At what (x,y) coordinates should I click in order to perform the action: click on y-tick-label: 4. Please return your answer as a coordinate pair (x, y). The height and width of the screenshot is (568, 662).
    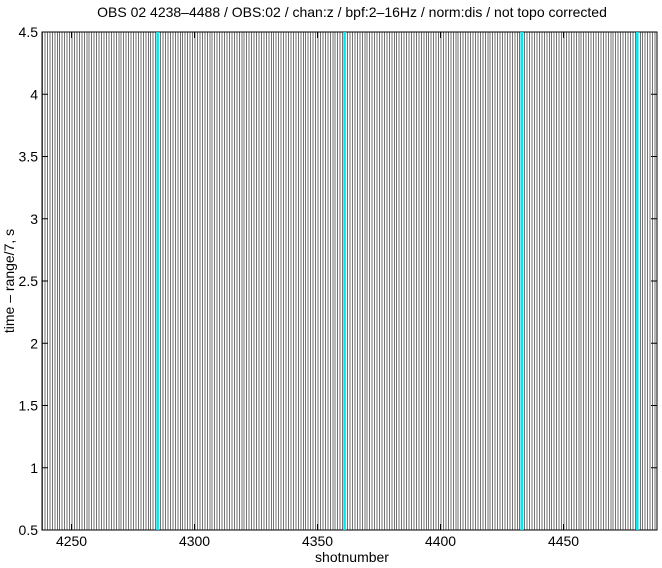
    Looking at the image, I should click on (34, 94).